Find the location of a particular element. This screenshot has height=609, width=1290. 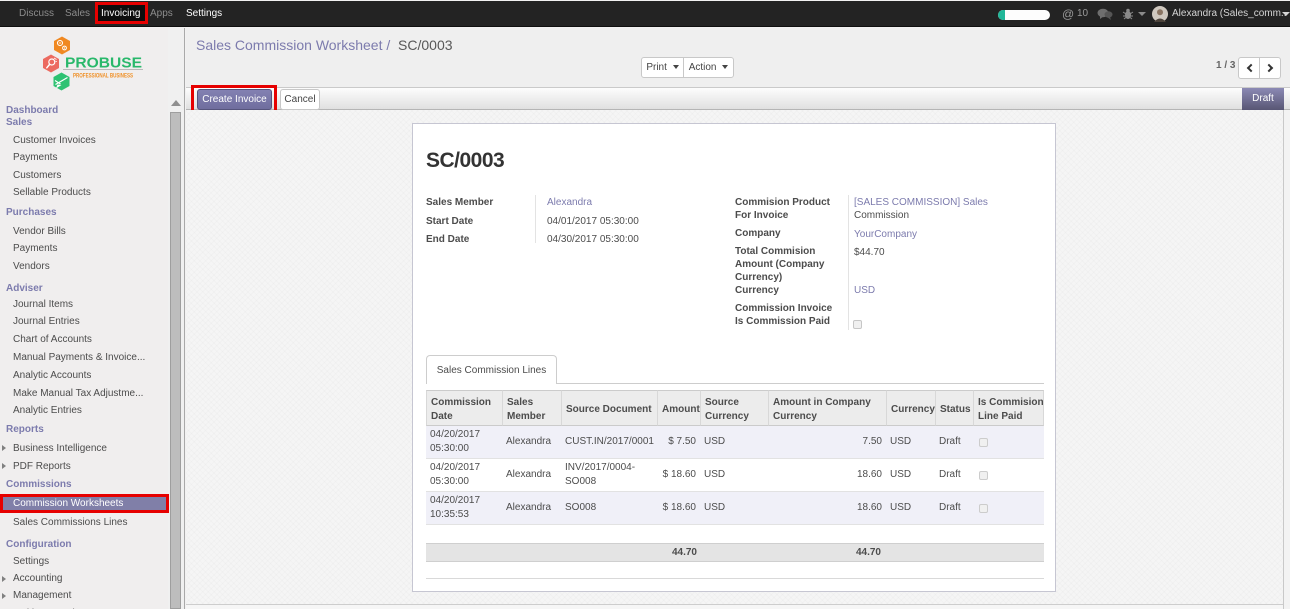

svg-text: PROFESSIONAL BUSINESS is located at coordinates (103, 76).